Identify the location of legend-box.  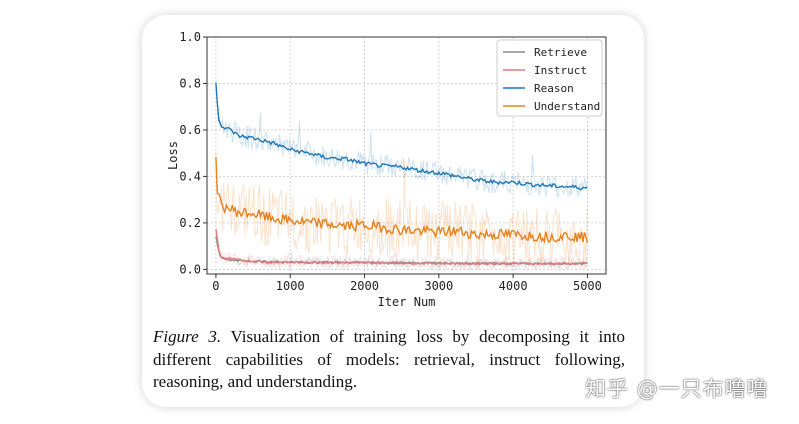
(549, 78).